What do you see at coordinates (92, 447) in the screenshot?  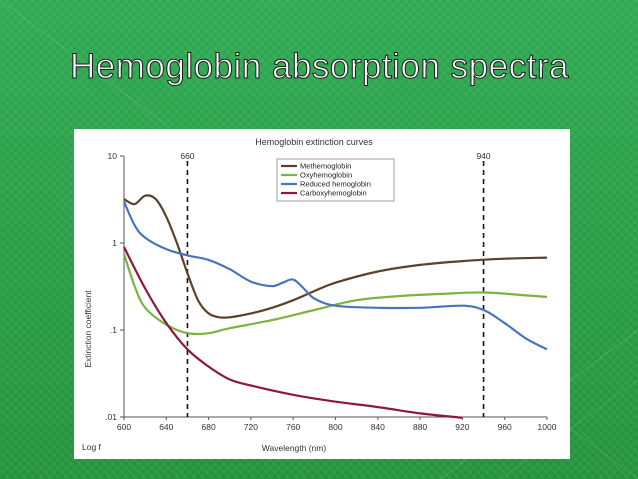 I see `y-axis-note: Log f` at bounding box center [92, 447].